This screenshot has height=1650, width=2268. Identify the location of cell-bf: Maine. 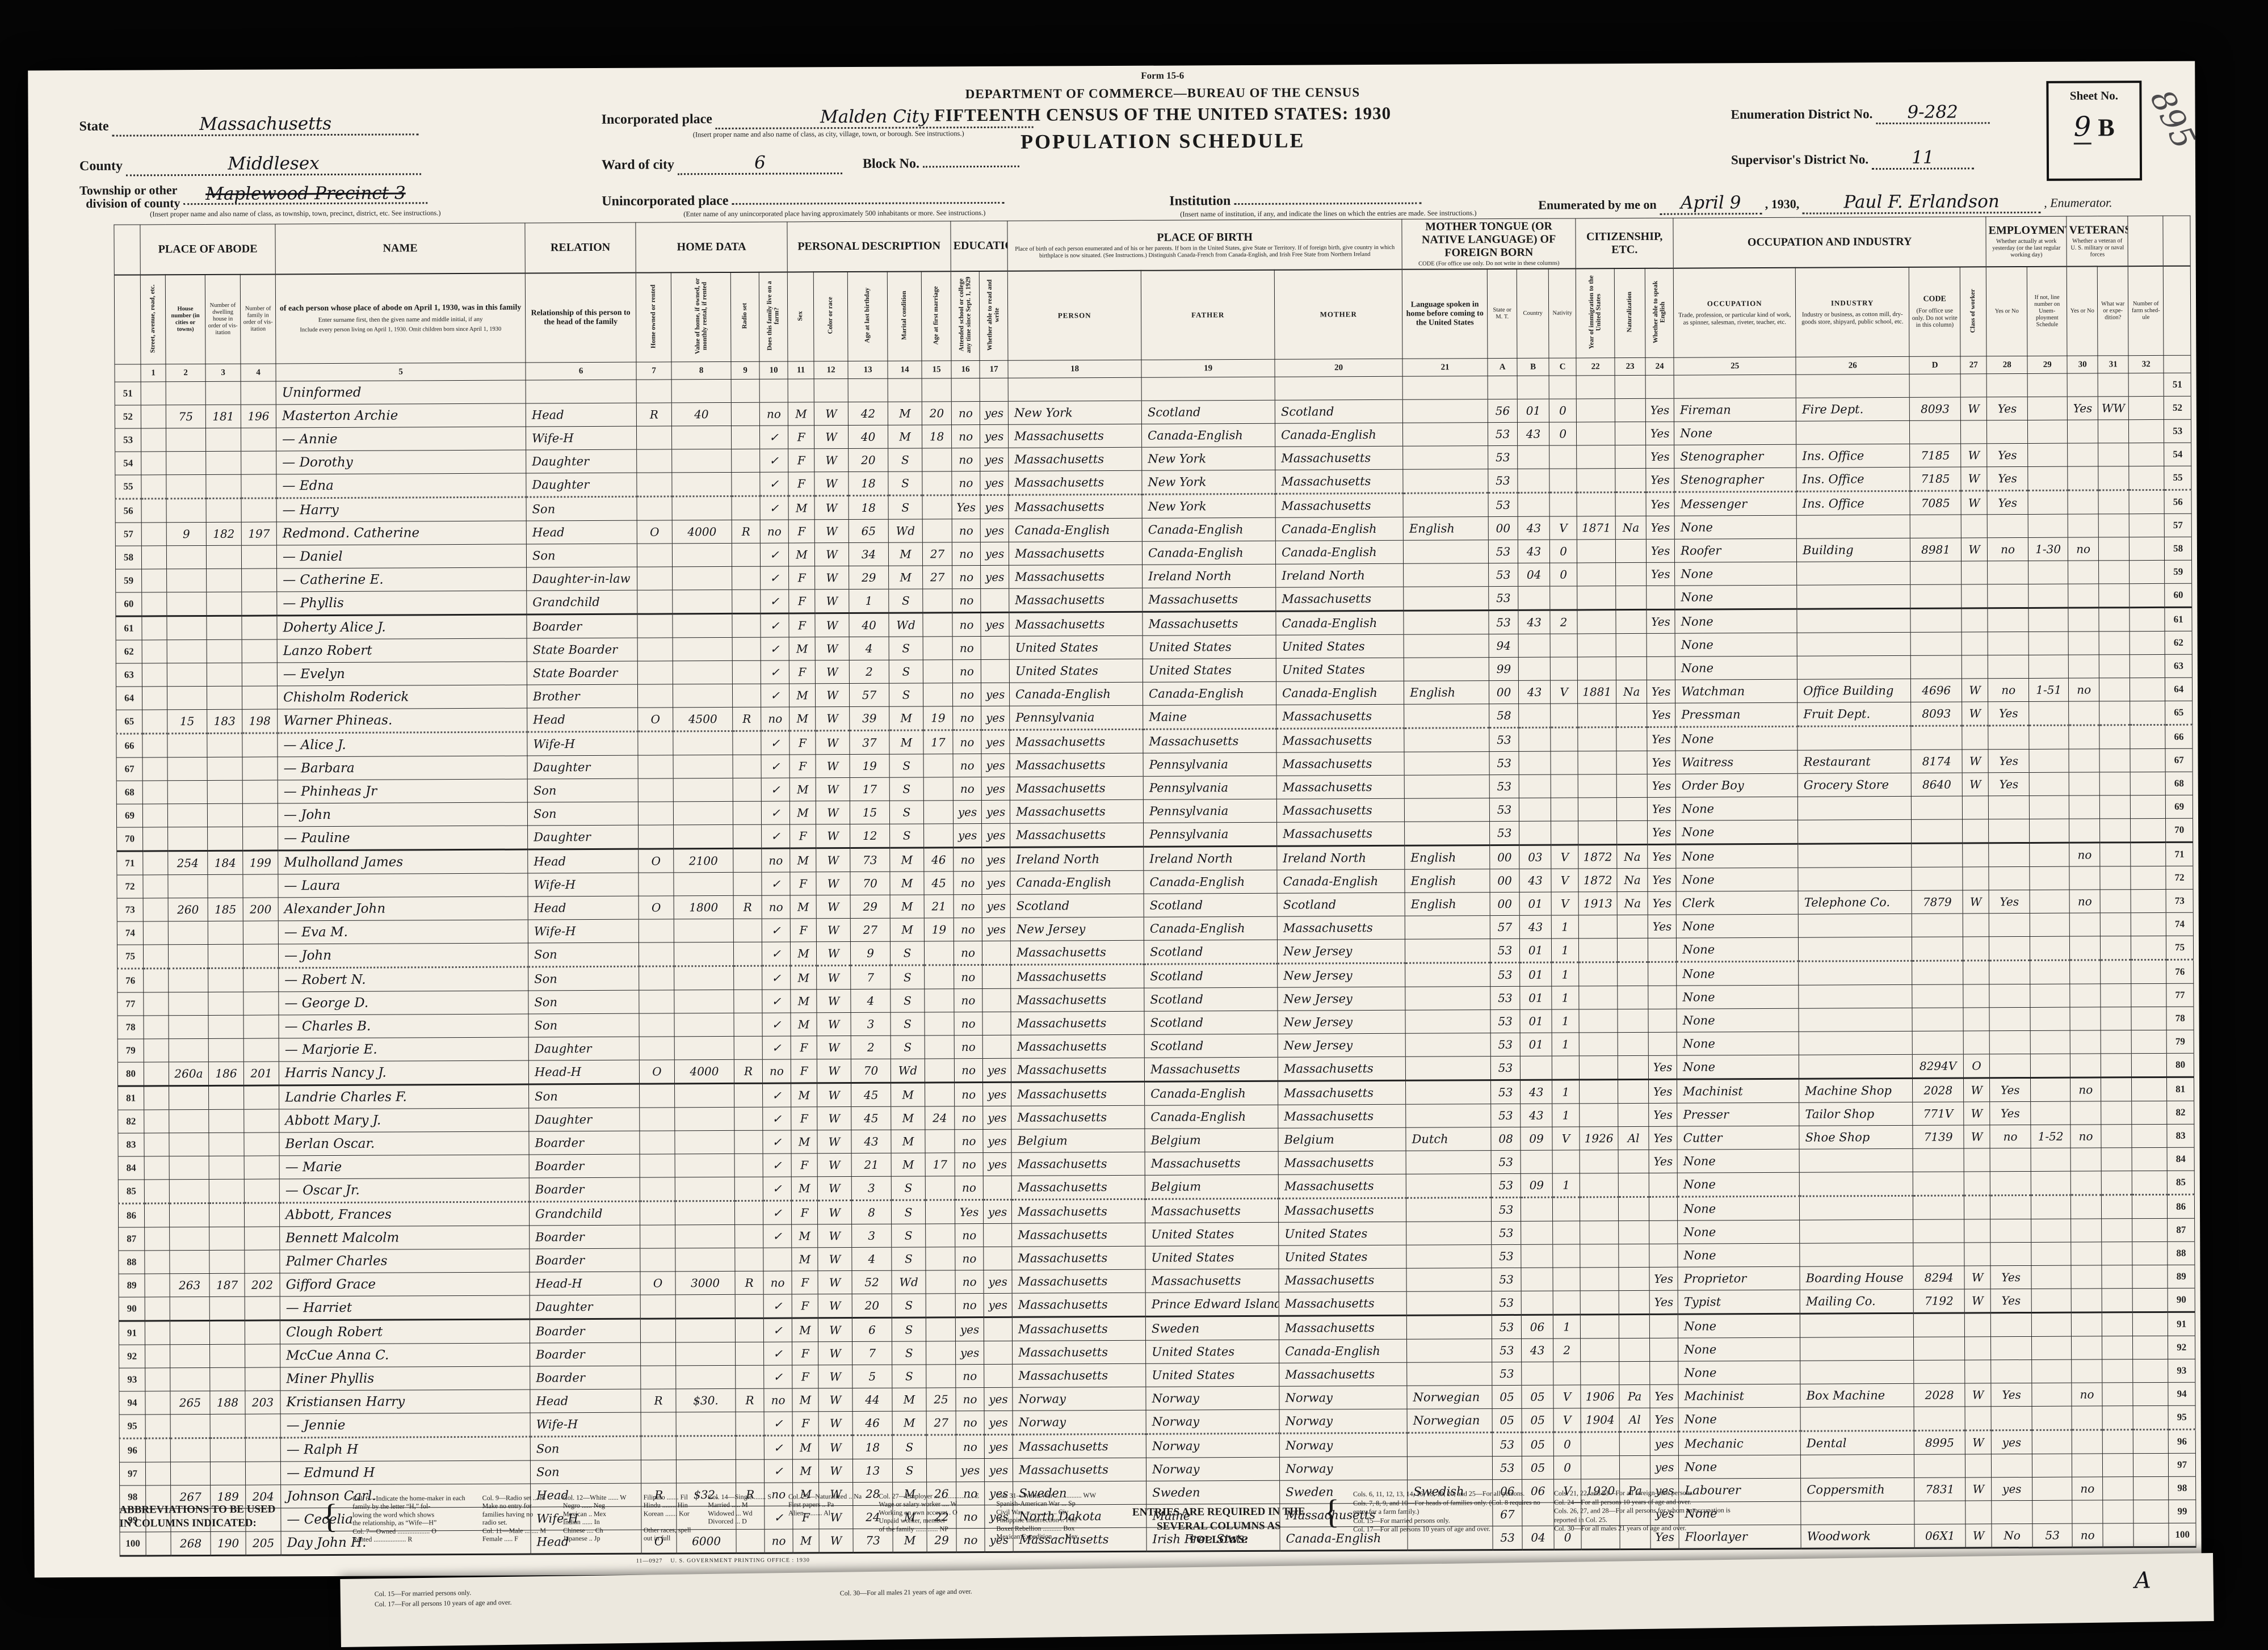
(1209, 717).